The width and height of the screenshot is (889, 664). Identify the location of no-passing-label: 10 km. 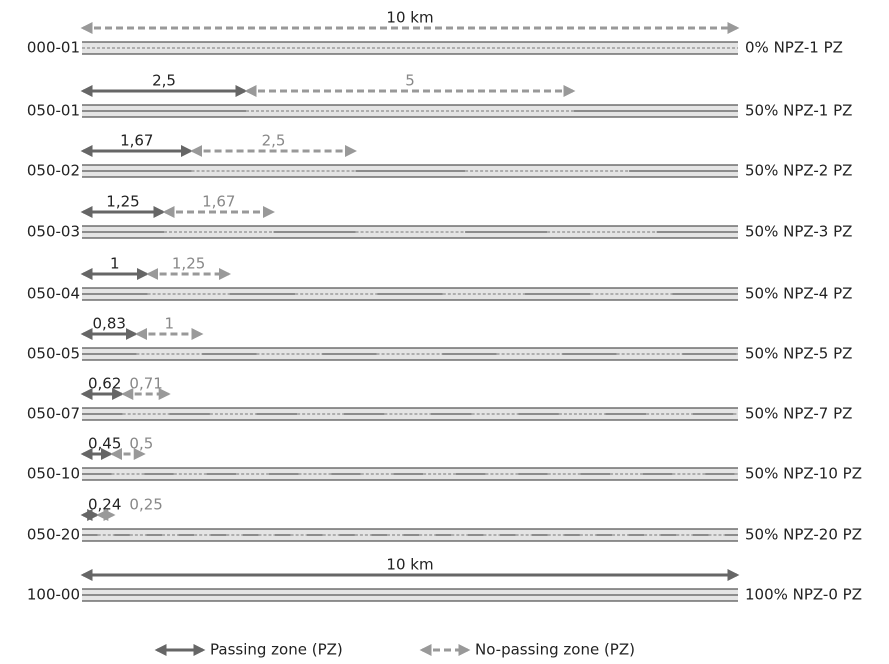
(409, 18).